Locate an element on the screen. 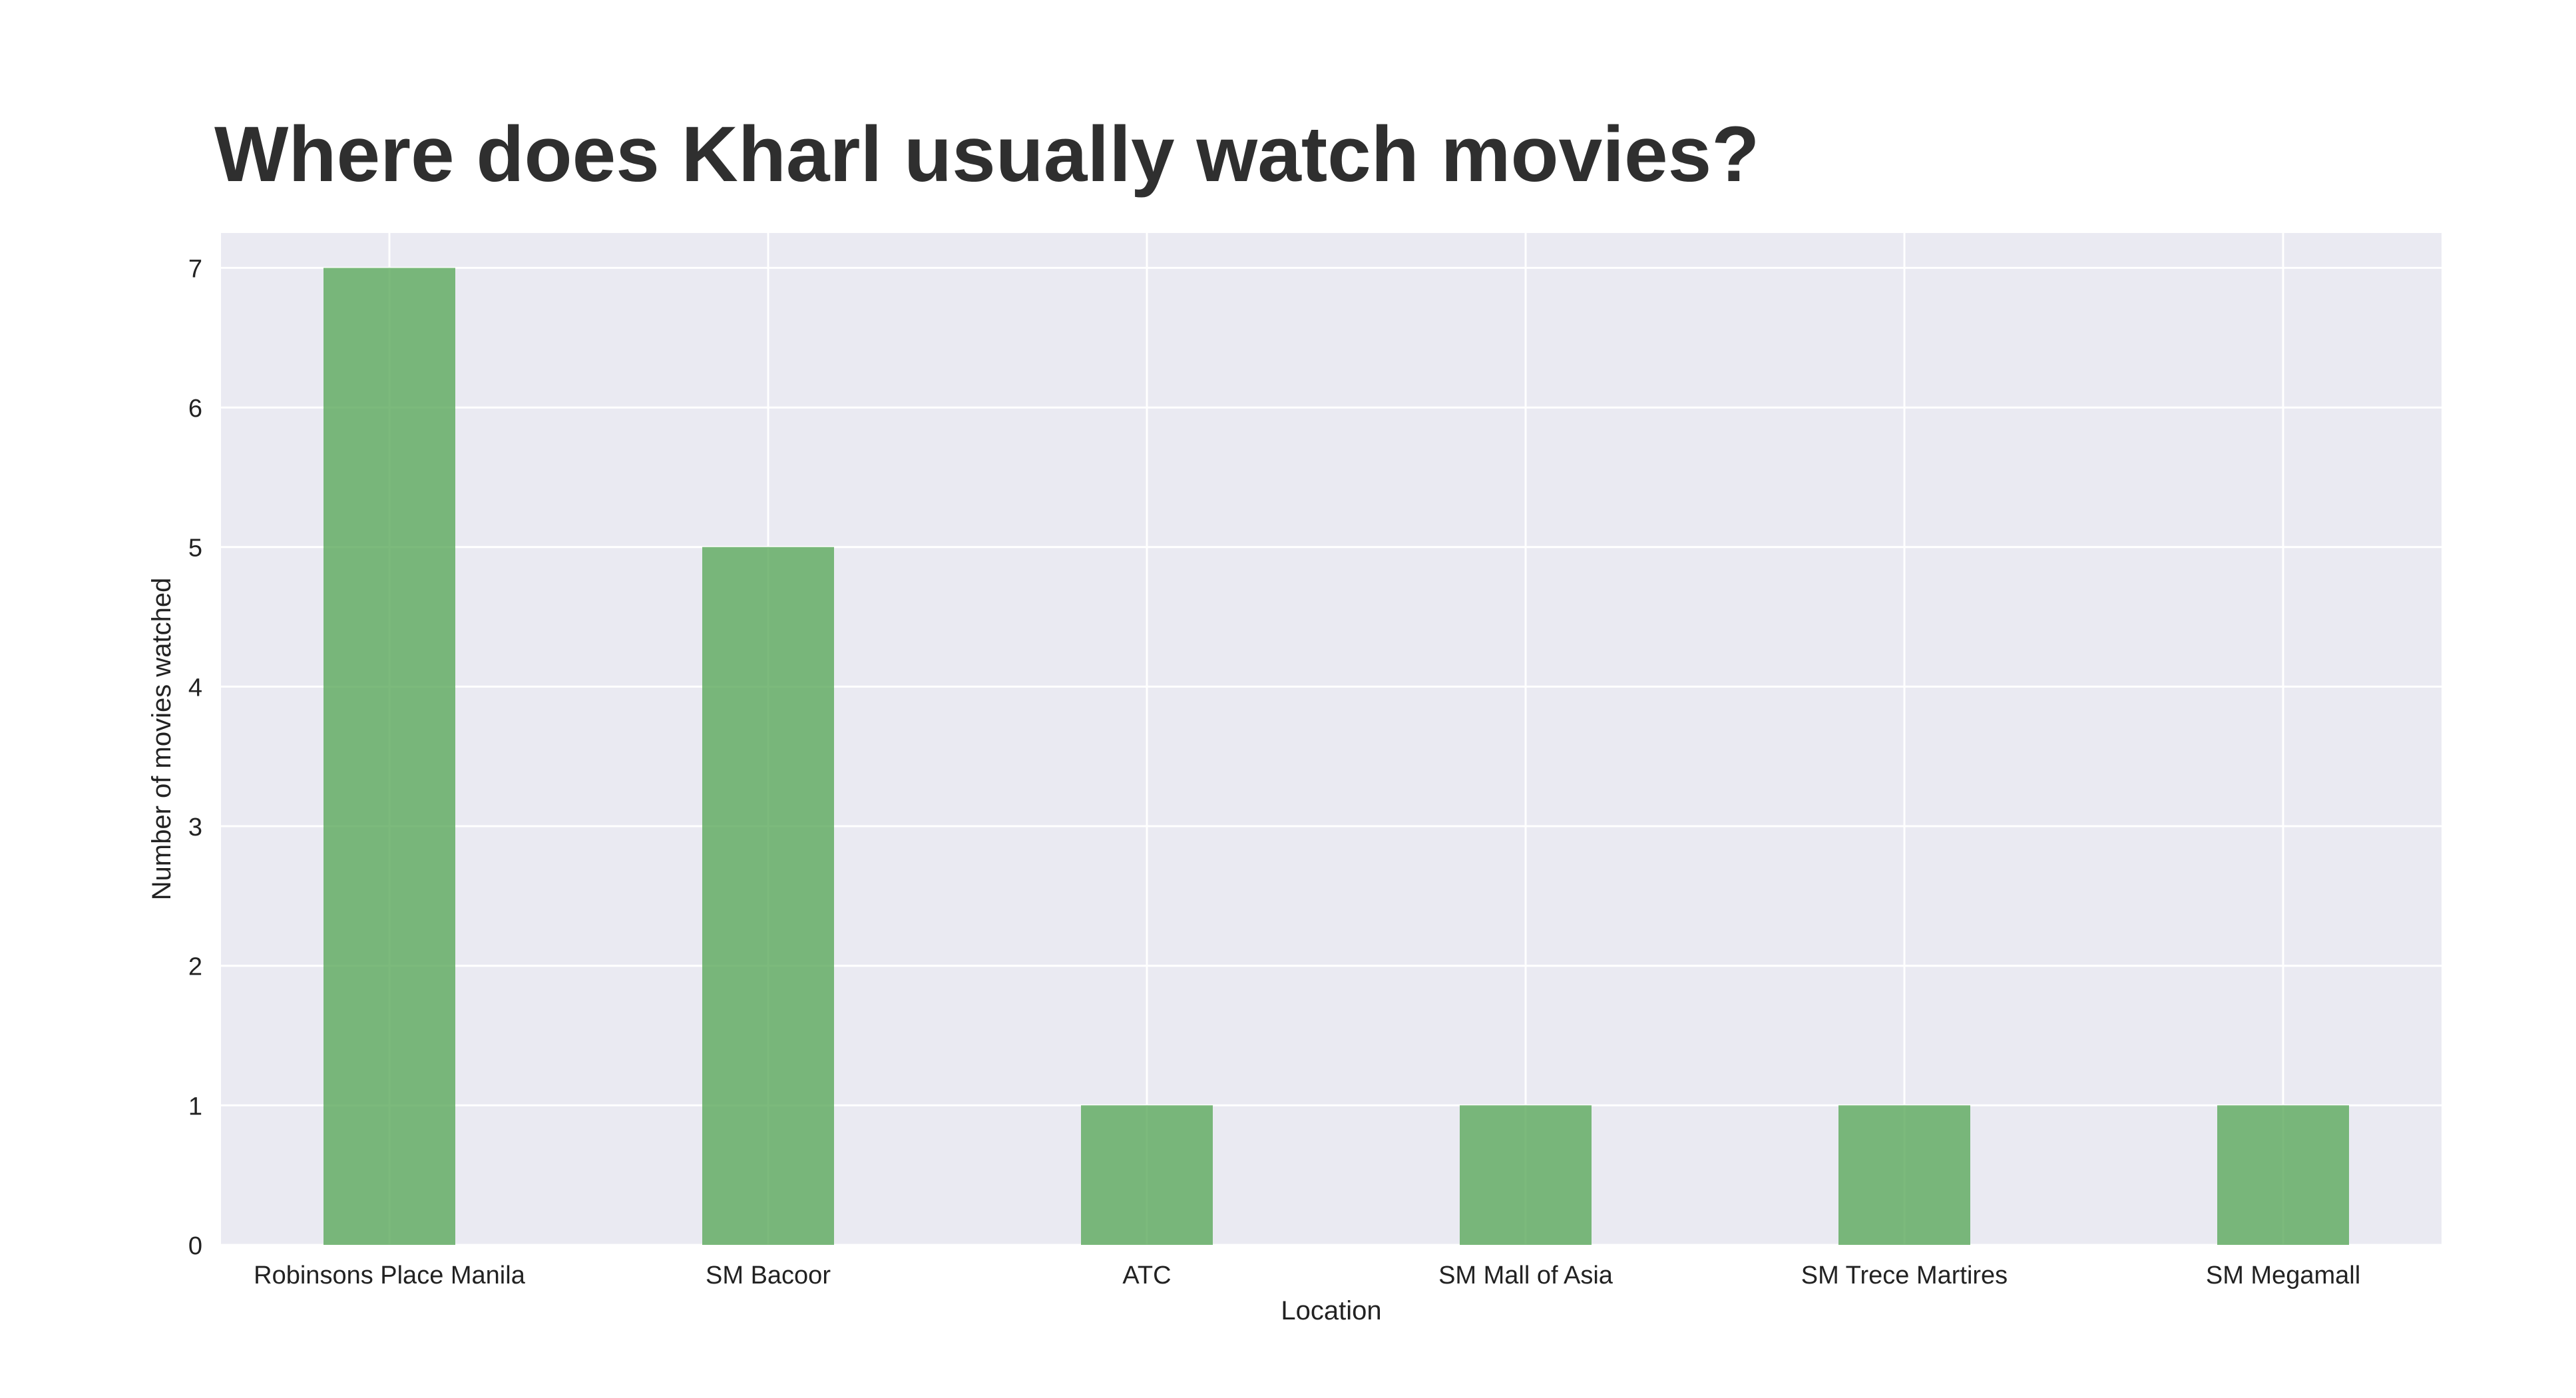  y-tick-label: 4 is located at coordinates (195, 688).